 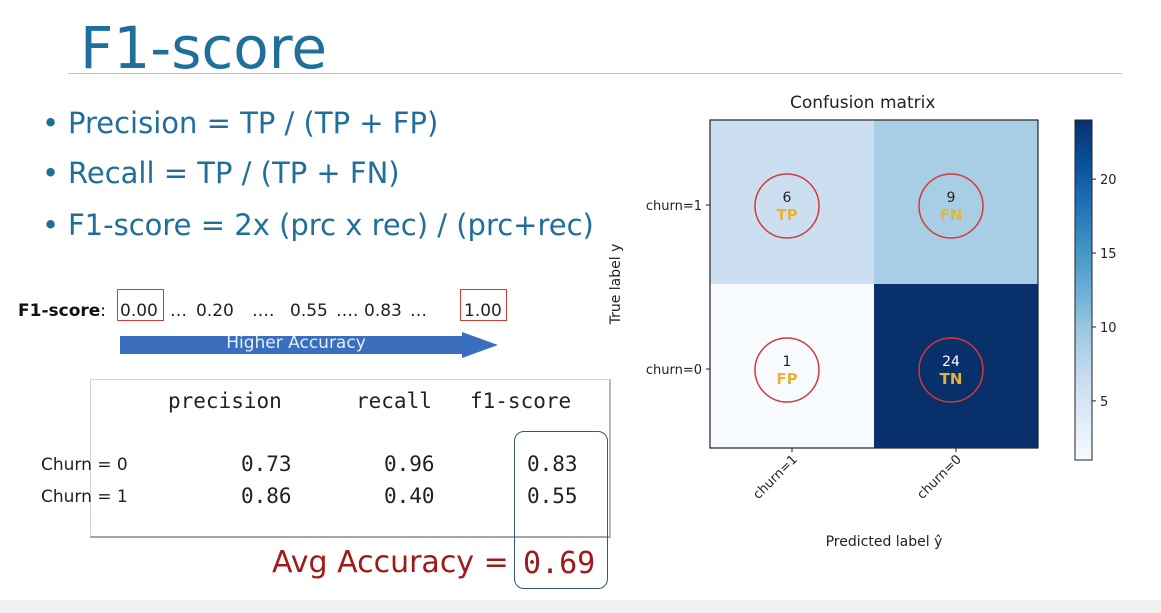 What do you see at coordinates (595, 73) in the screenshot?
I see `title-divider` at bounding box center [595, 73].